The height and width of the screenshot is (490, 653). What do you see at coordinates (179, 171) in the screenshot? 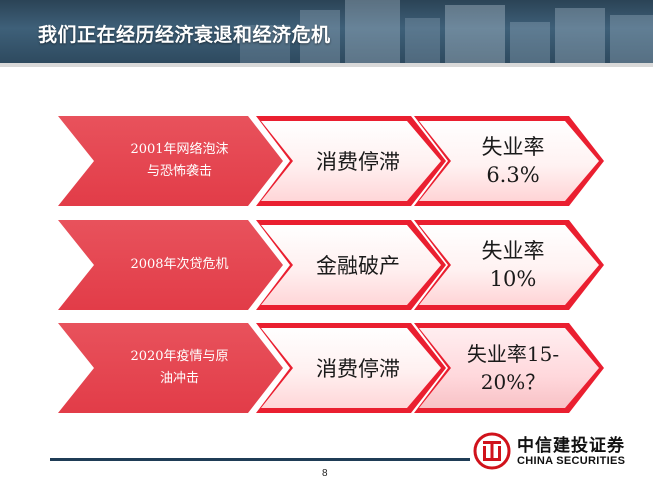
I see `event-label-line: 与恐怖袭击` at bounding box center [179, 171].